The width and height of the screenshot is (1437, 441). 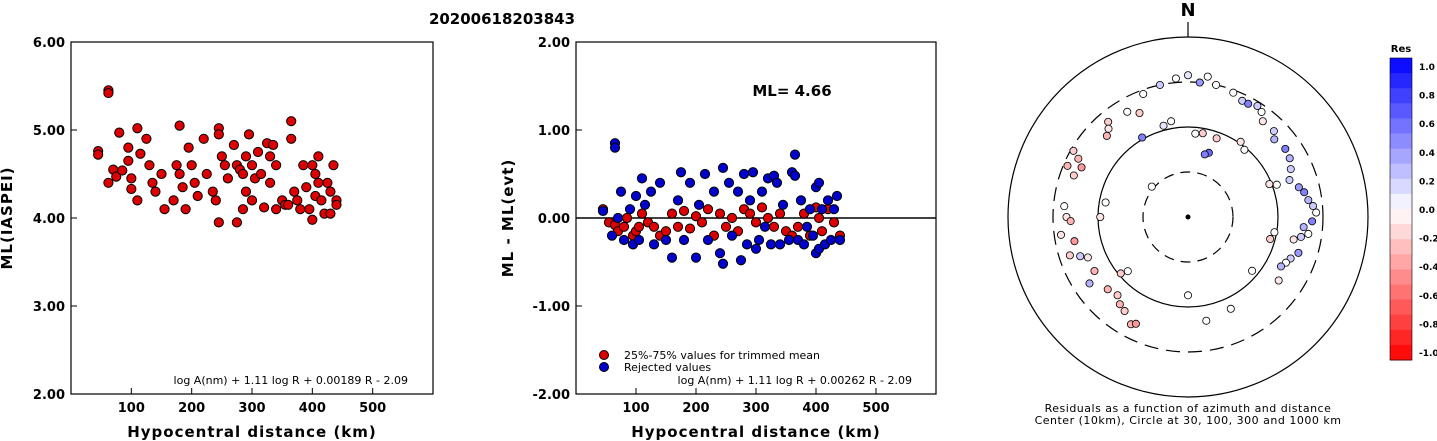 What do you see at coordinates (551, 307) in the screenshot?
I see `y-tick-label: -1.00` at bounding box center [551, 307].